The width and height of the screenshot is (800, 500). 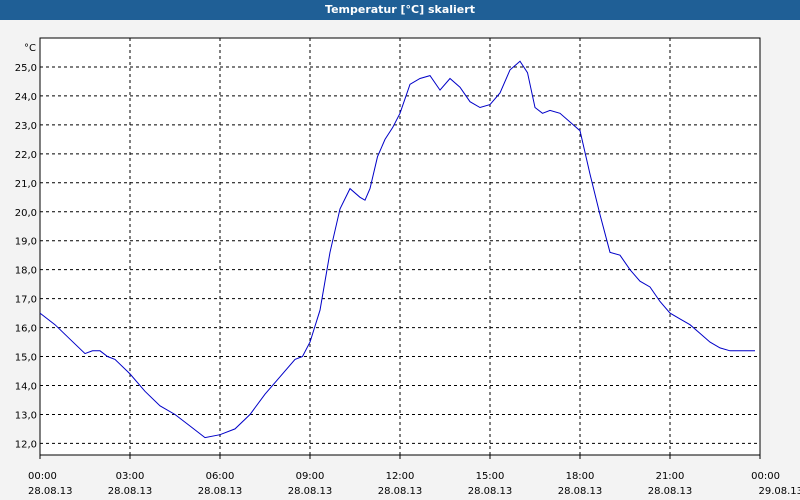 I want to click on x-tick-time-label: 21:00, so click(x=670, y=476).